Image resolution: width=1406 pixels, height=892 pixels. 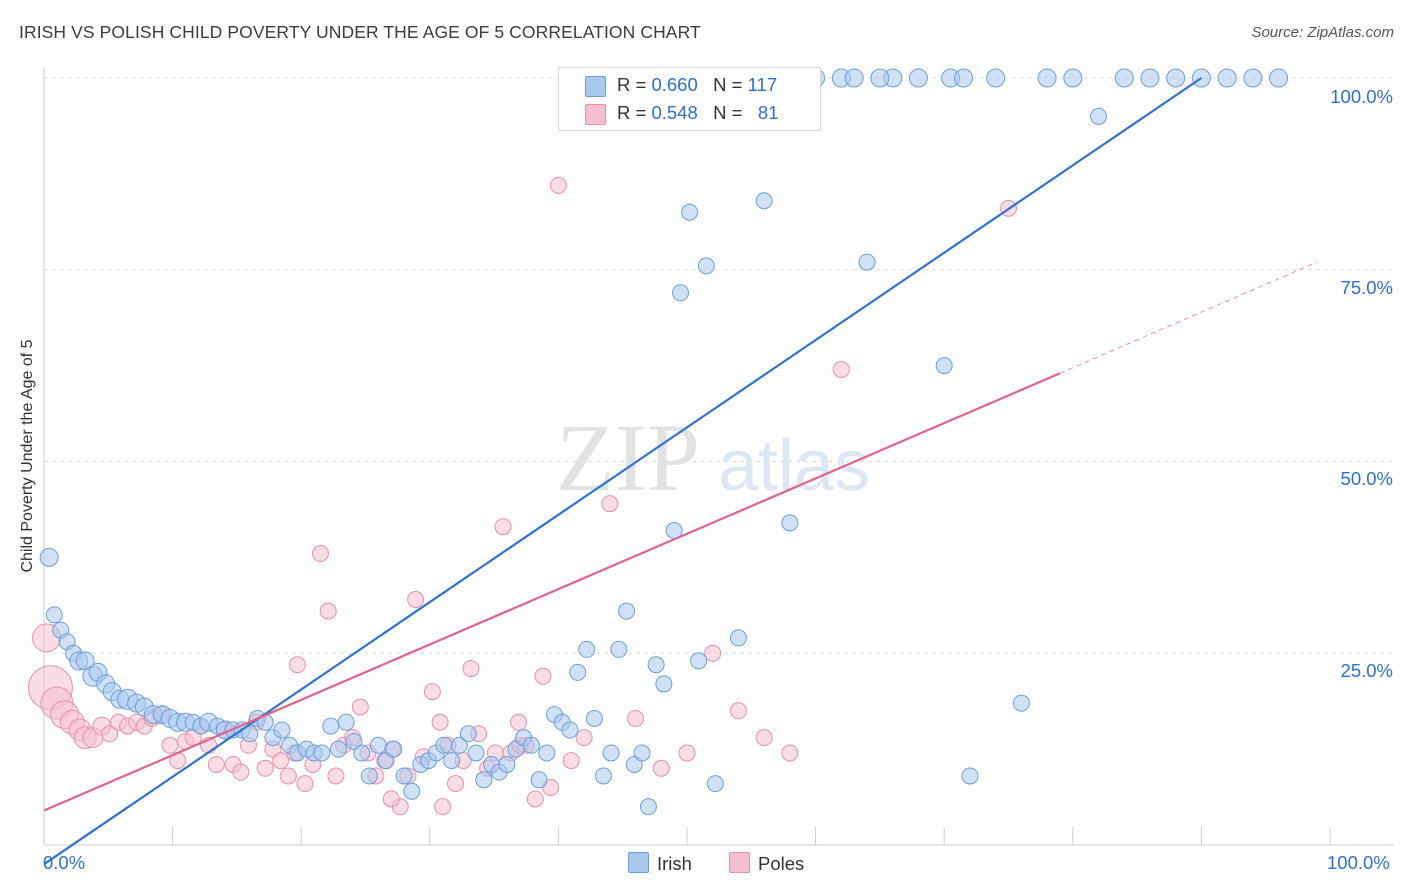 What do you see at coordinates (739, 862) in the screenshot?
I see `poles-legend-swatch` at bounding box center [739, 862].